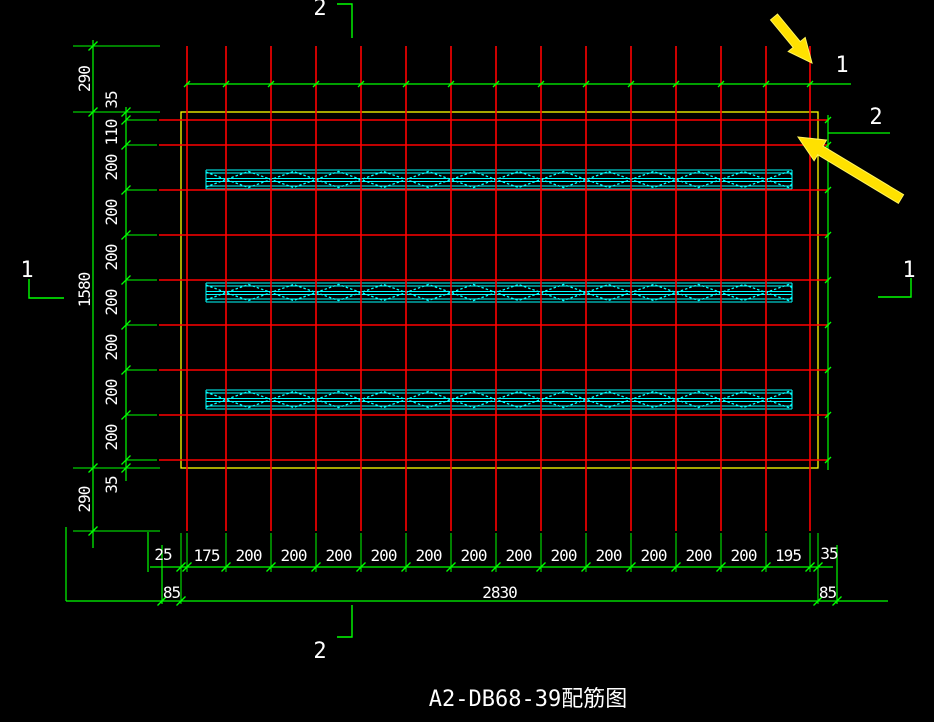  I want to click on callout-number-vertical-bars: 1, so click(841, 65).